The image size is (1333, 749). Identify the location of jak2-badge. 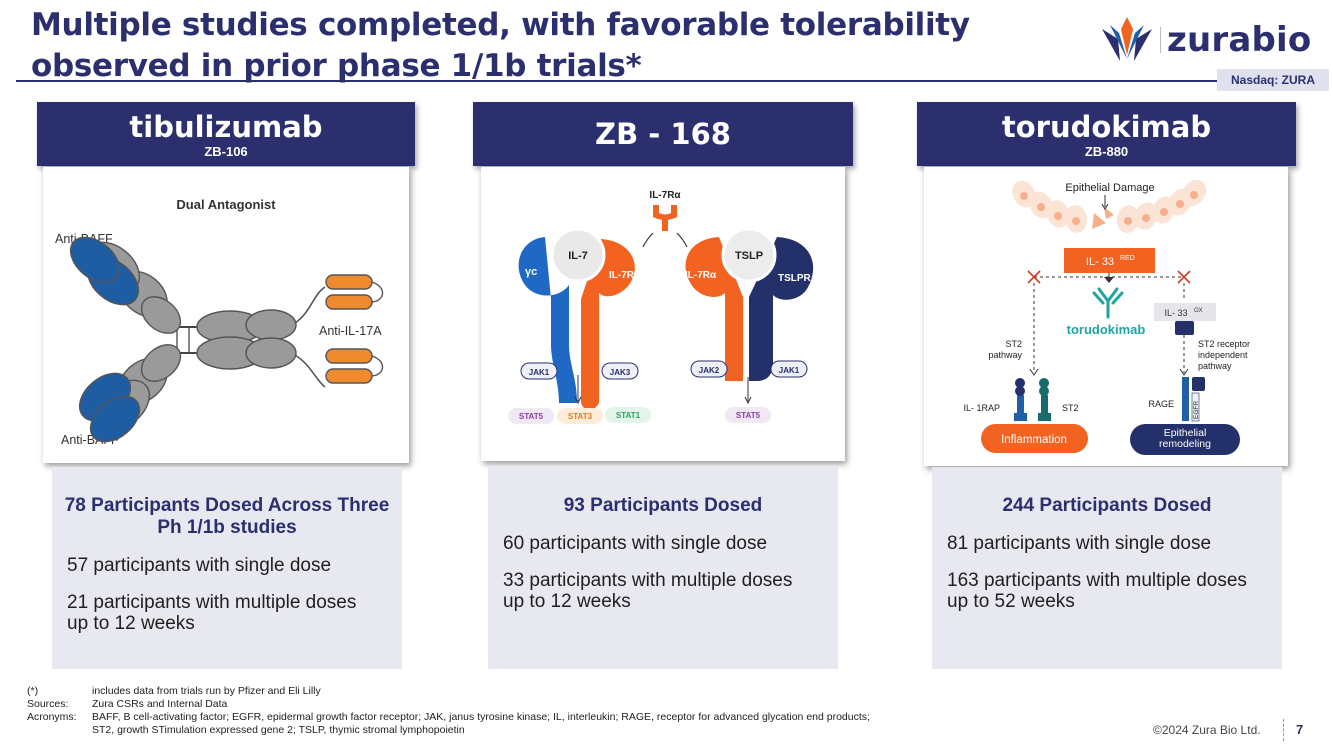
(709, 369).